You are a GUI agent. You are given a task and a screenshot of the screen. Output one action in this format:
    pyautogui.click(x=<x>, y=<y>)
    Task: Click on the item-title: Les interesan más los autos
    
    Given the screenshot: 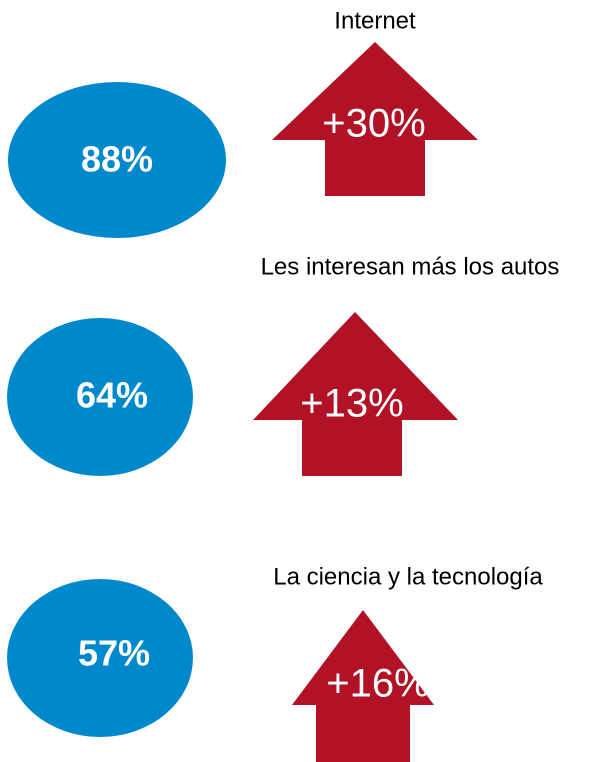 What is the action you would take?
    pyautogui.click(x=410, y=266)
    